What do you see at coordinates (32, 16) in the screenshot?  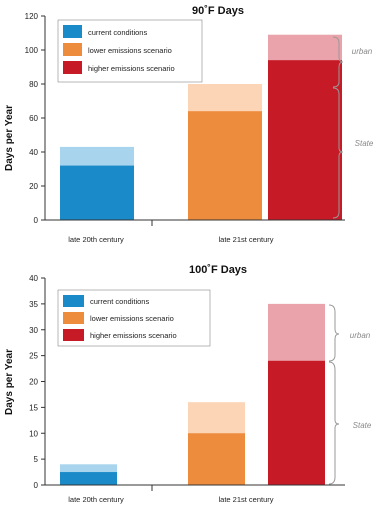 I see `y-tick-label: 120` at bounding box center [32, 16].